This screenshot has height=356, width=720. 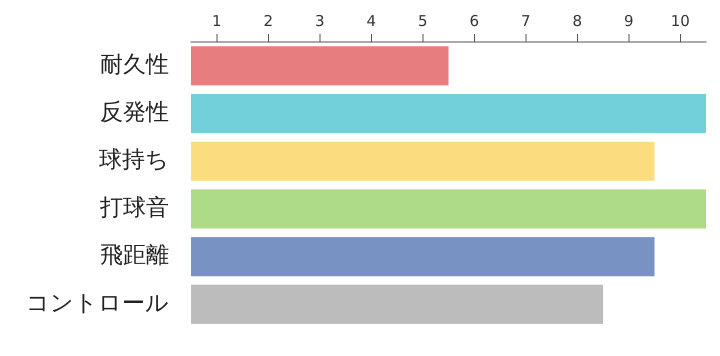 I want to click on x-tick-label: 5, so click(x=423, y=21).